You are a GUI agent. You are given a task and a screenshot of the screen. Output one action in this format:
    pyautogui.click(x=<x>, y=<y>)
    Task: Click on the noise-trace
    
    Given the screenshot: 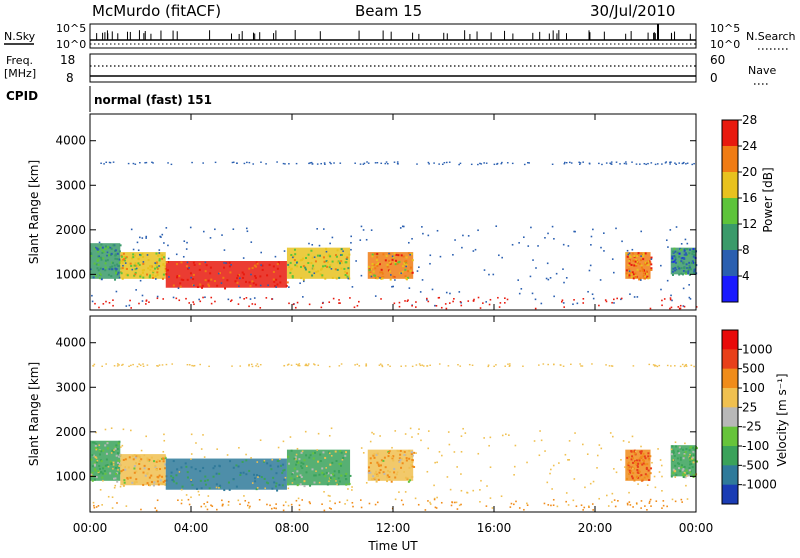 What is the action you would take?
    pyautogui.click(x=393, y=34)
    